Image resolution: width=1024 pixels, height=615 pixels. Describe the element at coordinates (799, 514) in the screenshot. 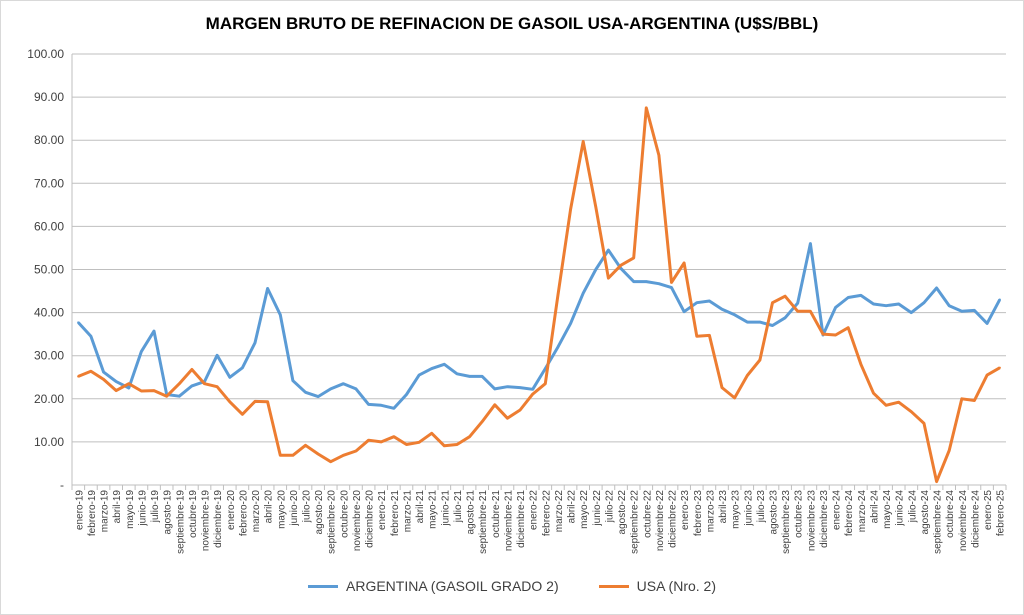

I see `x-tick-label: octubre-23` at that location.